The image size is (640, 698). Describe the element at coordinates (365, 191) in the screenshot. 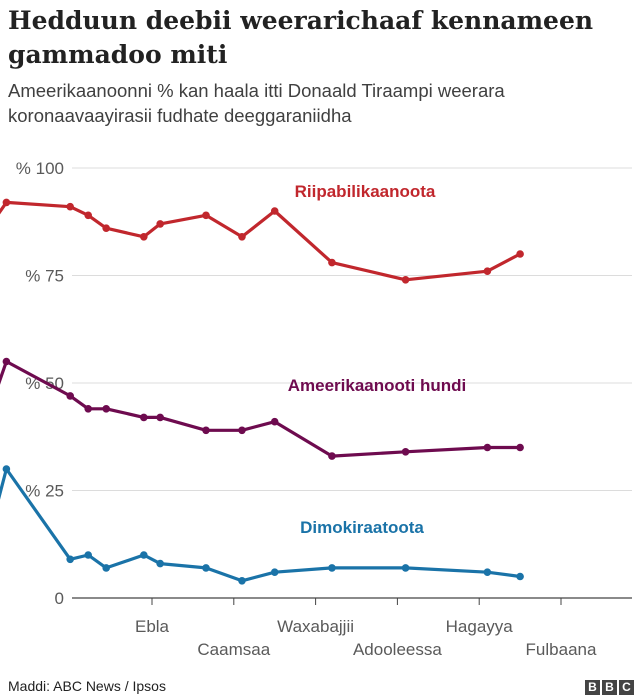

I see `series-label: Riipabilikaanoota` at that location.